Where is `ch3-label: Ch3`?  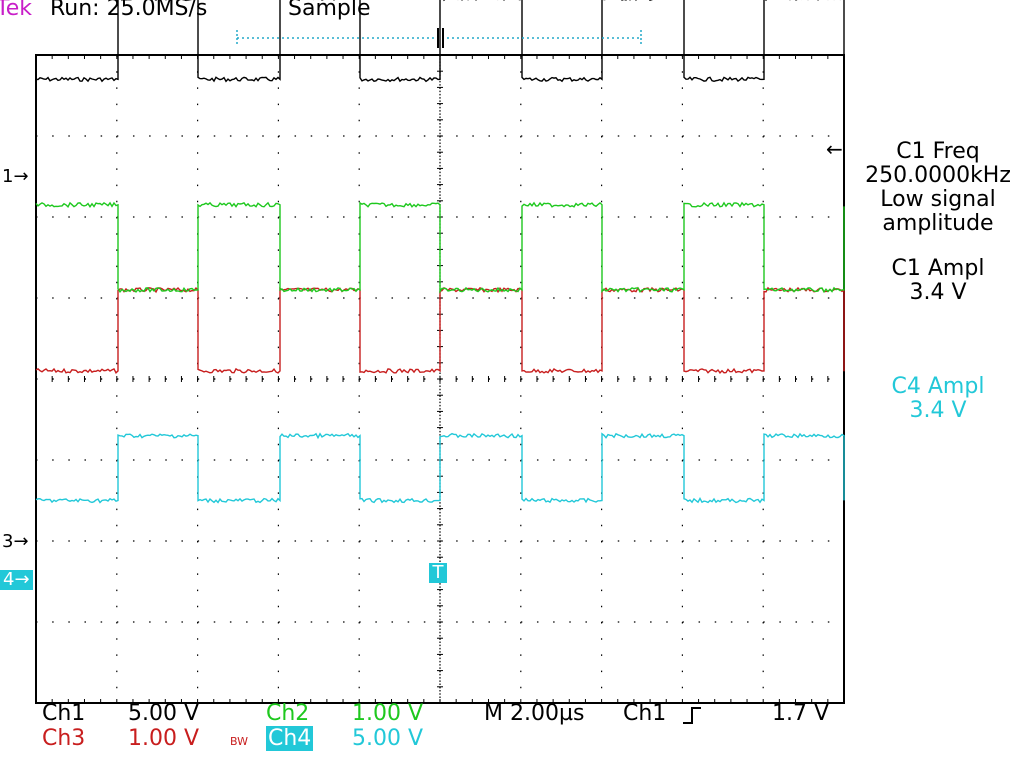 ch3-label: Ch3 is located at coordinates (64, 738).